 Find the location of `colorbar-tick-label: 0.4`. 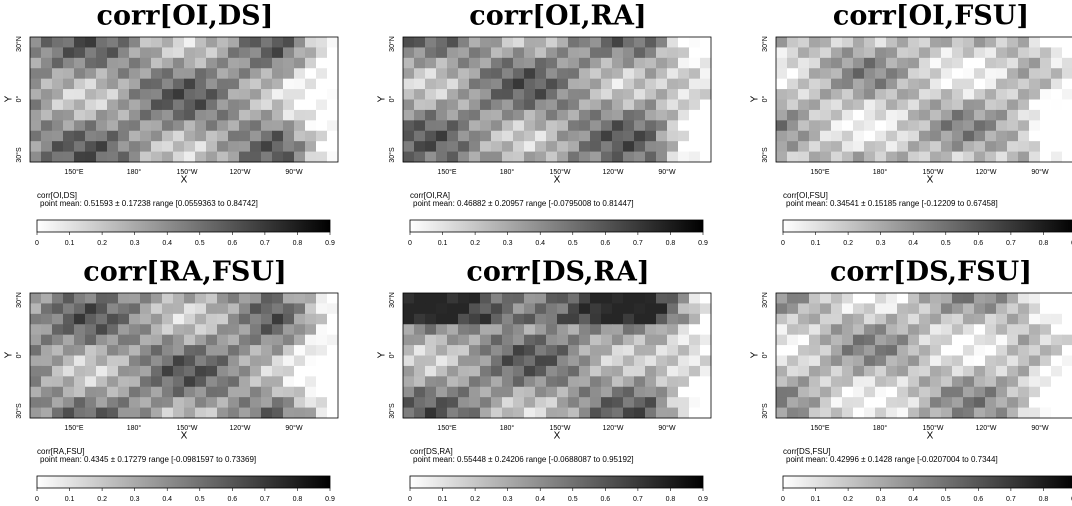

colorbar-tick-label: 0.4 is located at coordinates (167, 499).